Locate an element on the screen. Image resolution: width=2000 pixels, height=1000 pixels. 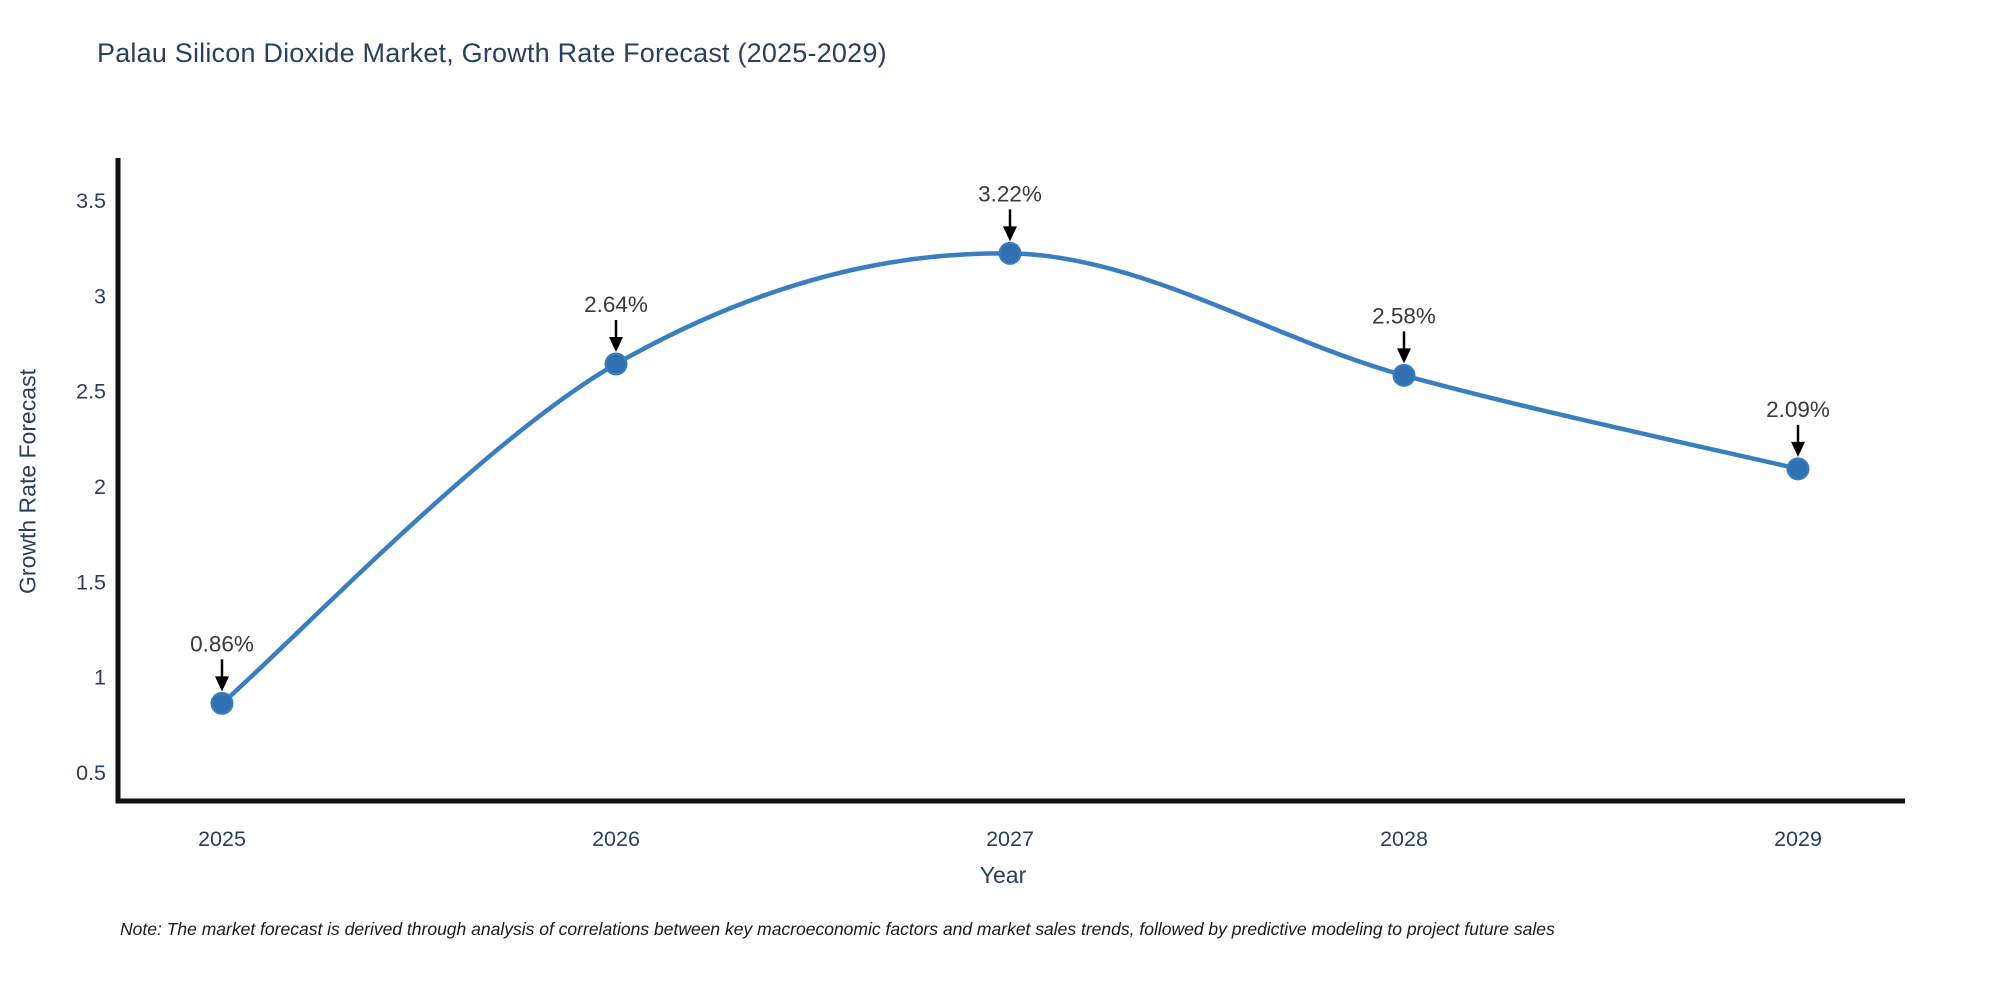
data-point-label: 2.58% is located at coordinates (1404, 315).